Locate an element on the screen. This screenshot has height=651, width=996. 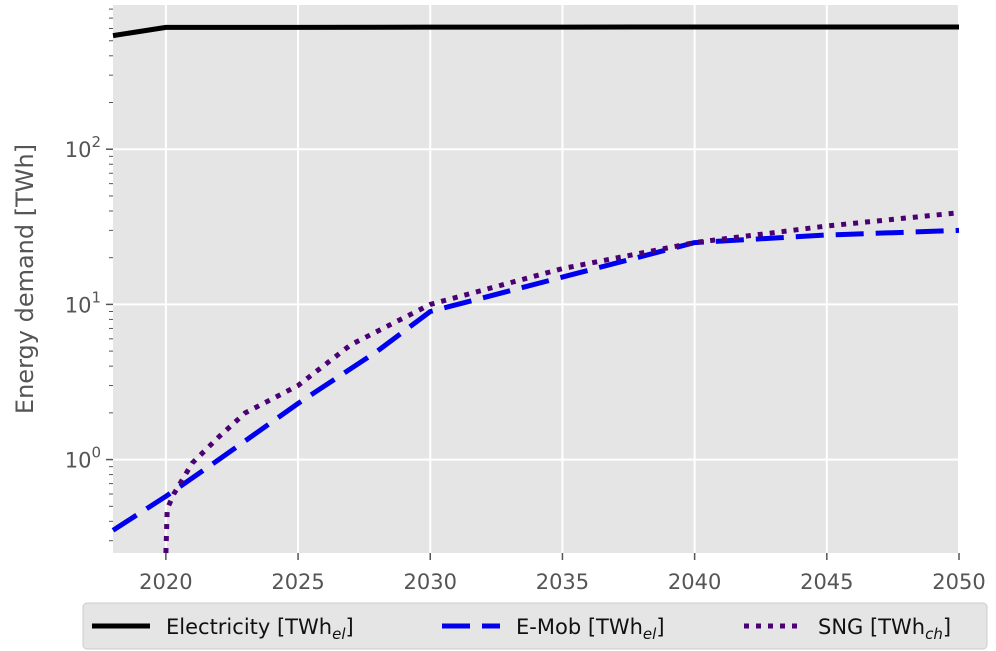
x-tick-label: 2045 is located at coordinates (826, 582).